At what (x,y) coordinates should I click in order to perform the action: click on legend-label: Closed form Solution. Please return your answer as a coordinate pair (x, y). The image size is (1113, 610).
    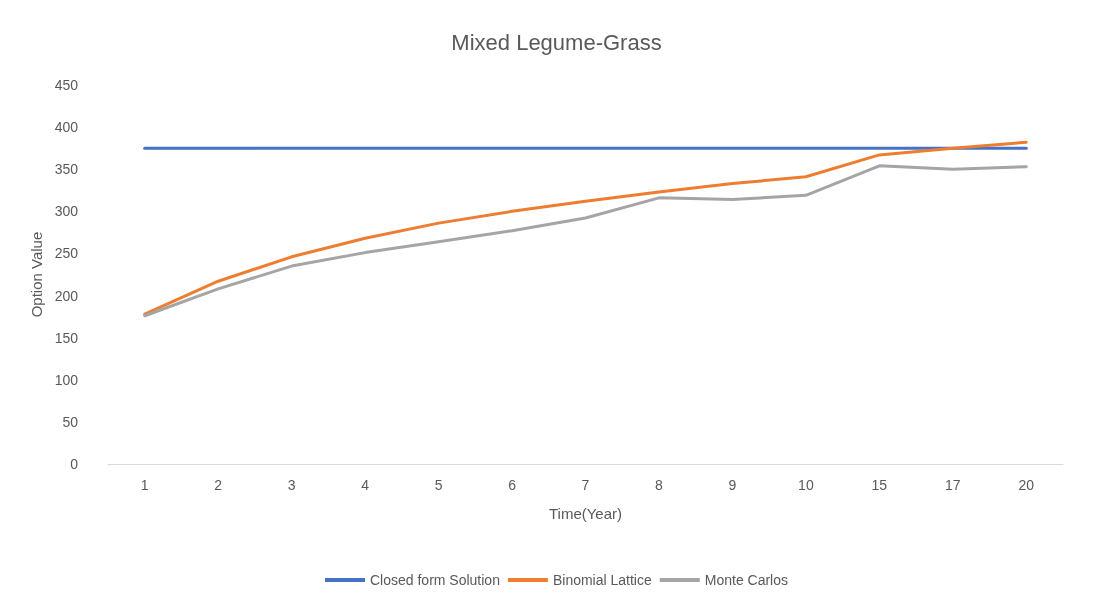
    Looking at the image, I should click on (434, 580).